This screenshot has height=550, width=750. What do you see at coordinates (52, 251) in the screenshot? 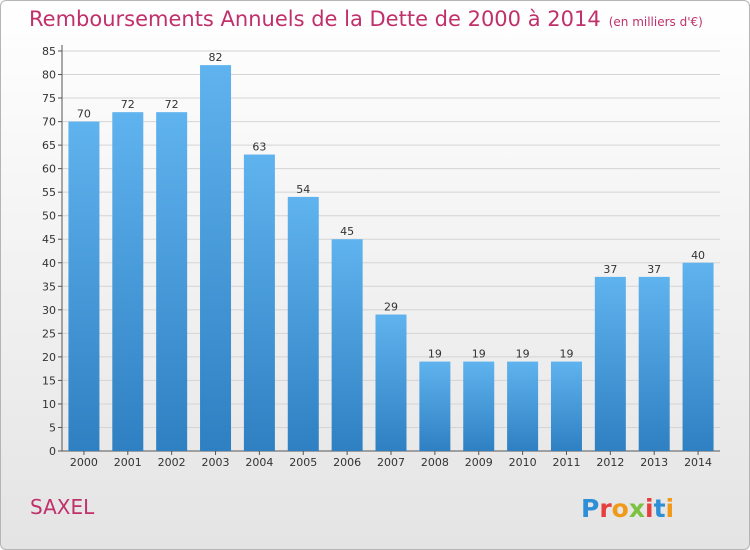
I see `y-axis-ticks: 0 5 10 15 20 25 30 35 40 45 50 55 60 65 70 75 80 85` at bounding box center [52, 251].